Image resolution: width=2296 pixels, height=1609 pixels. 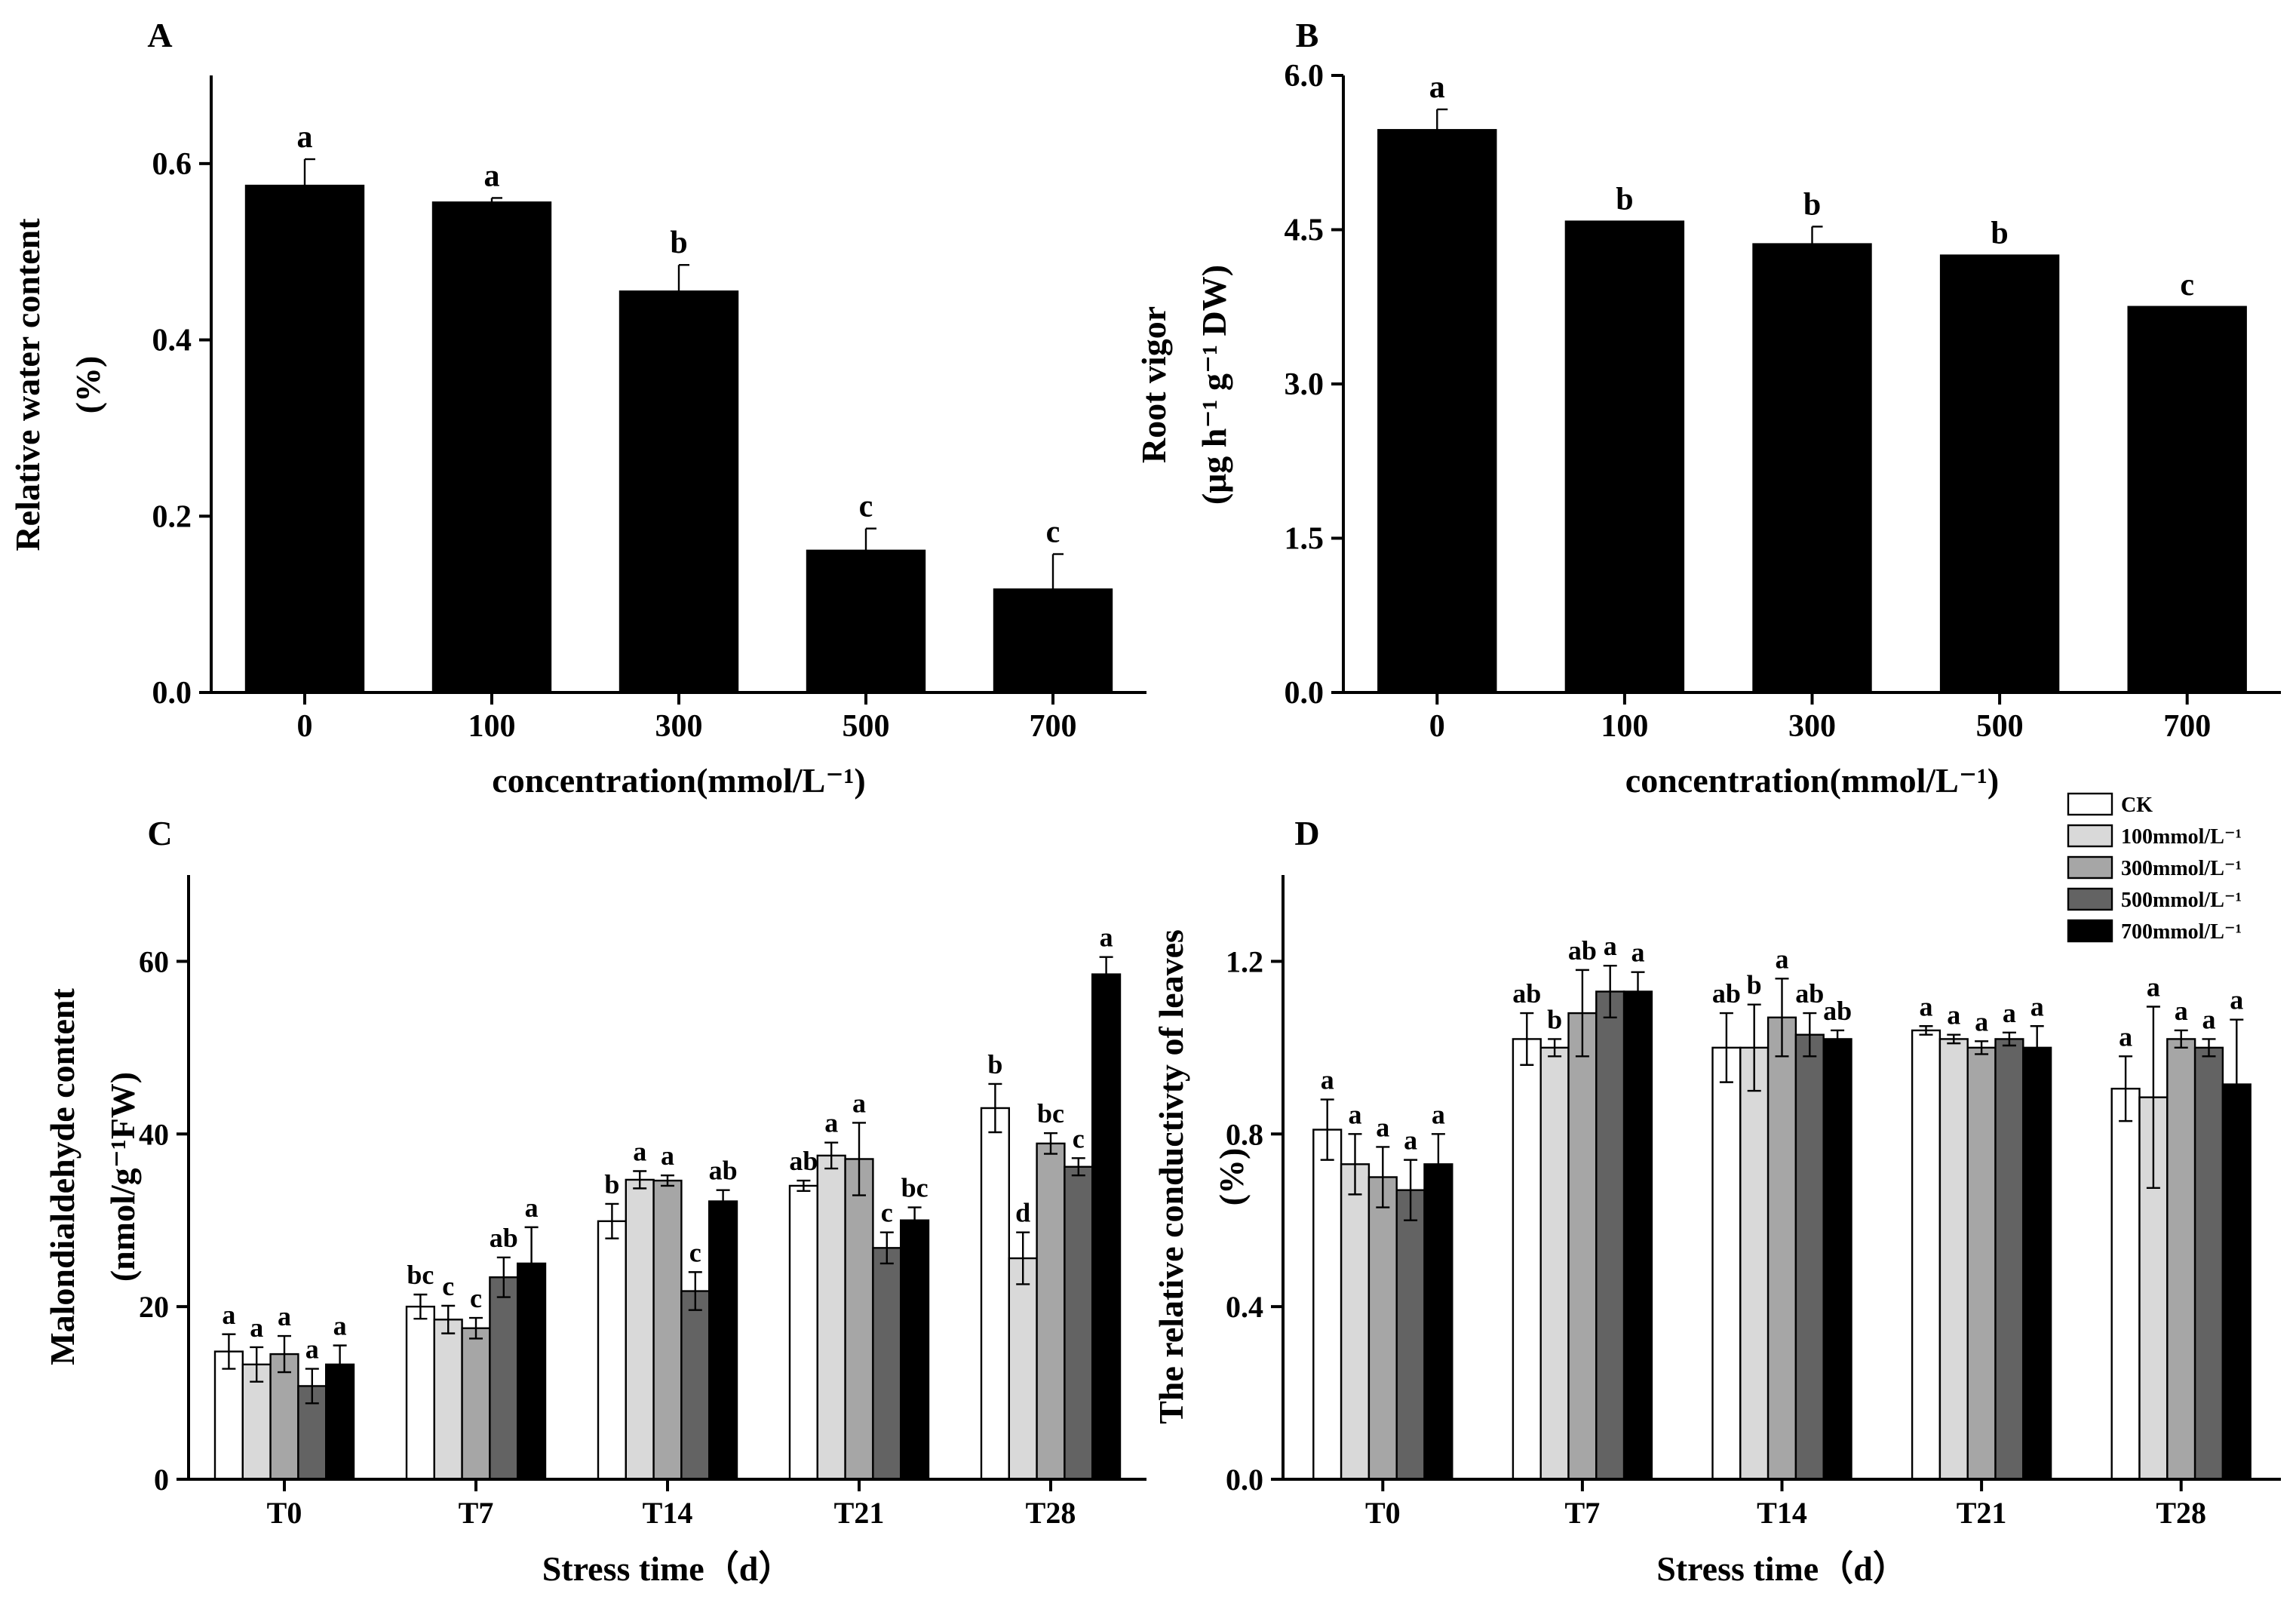 I want to click on bar-100mmoll-t0, so click(x=1356, y=1322).